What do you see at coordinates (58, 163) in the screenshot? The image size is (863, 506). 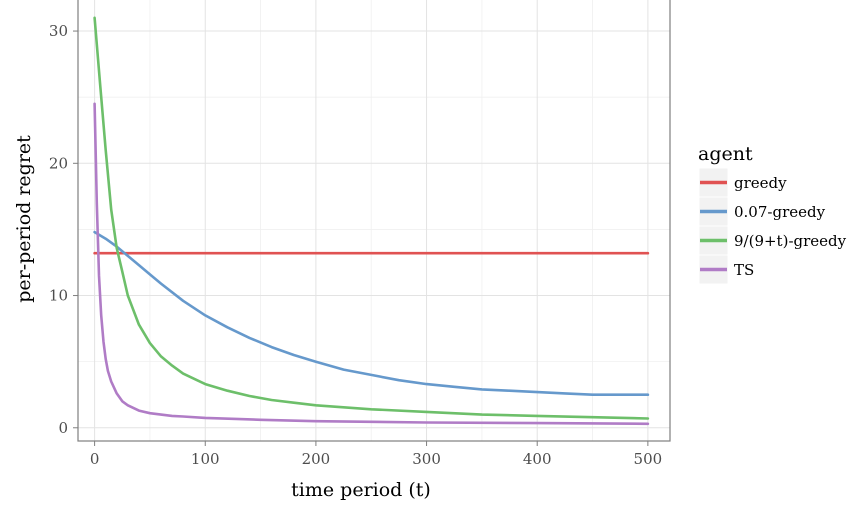 I see `y-tick-label: 20` at bounding box center [58, 163].